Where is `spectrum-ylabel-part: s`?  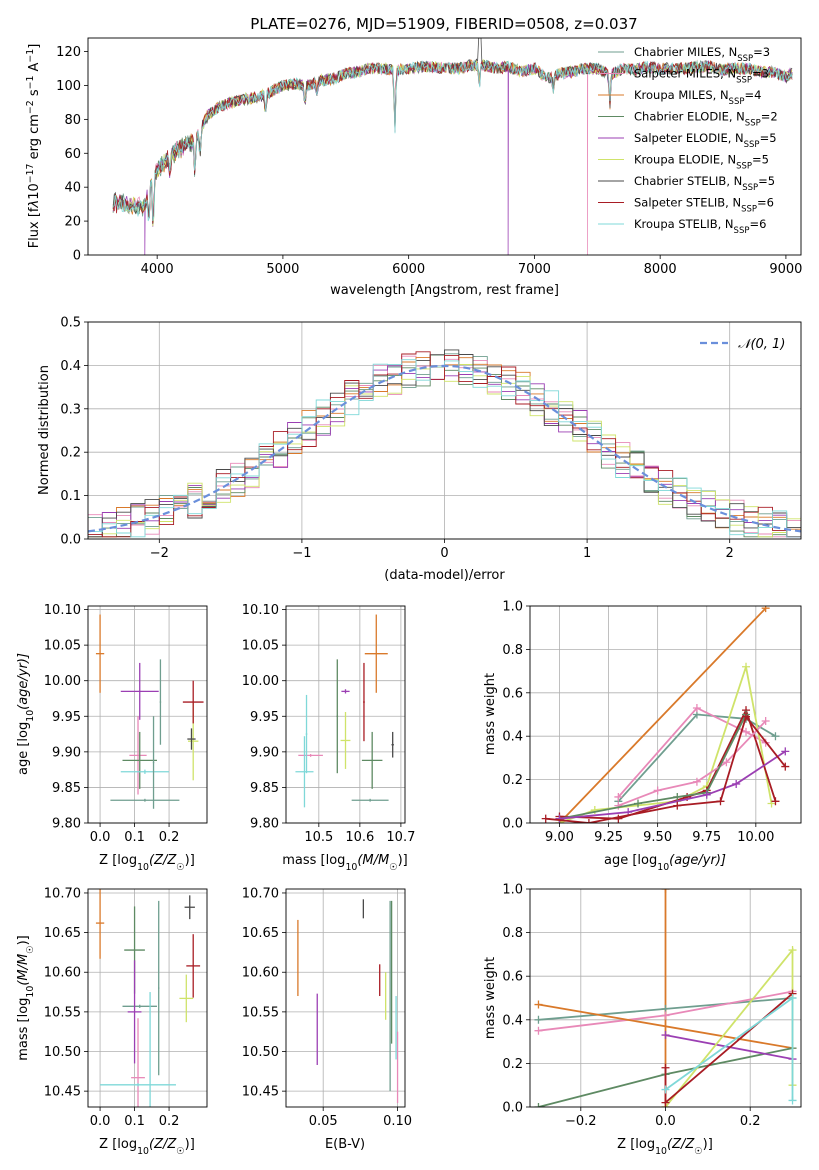
spectrum-ylabel-part: s is located at coordinates (34, 94).